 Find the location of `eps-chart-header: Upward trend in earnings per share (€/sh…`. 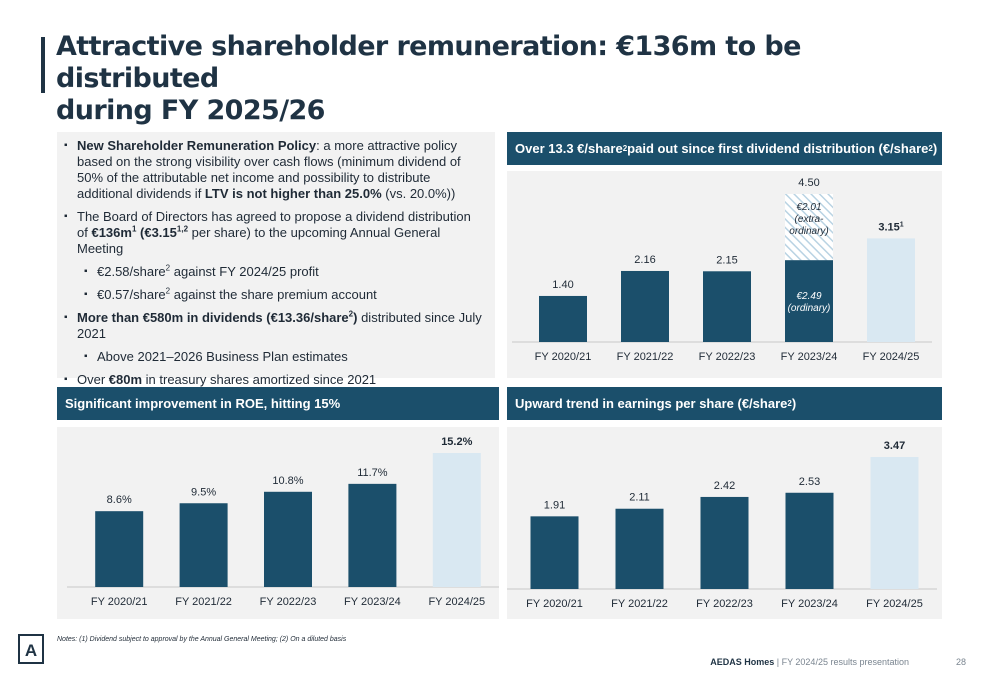

eps-chart-header: Upward trend in earnings per share (€/sh… is located at coordinates (724, 403).